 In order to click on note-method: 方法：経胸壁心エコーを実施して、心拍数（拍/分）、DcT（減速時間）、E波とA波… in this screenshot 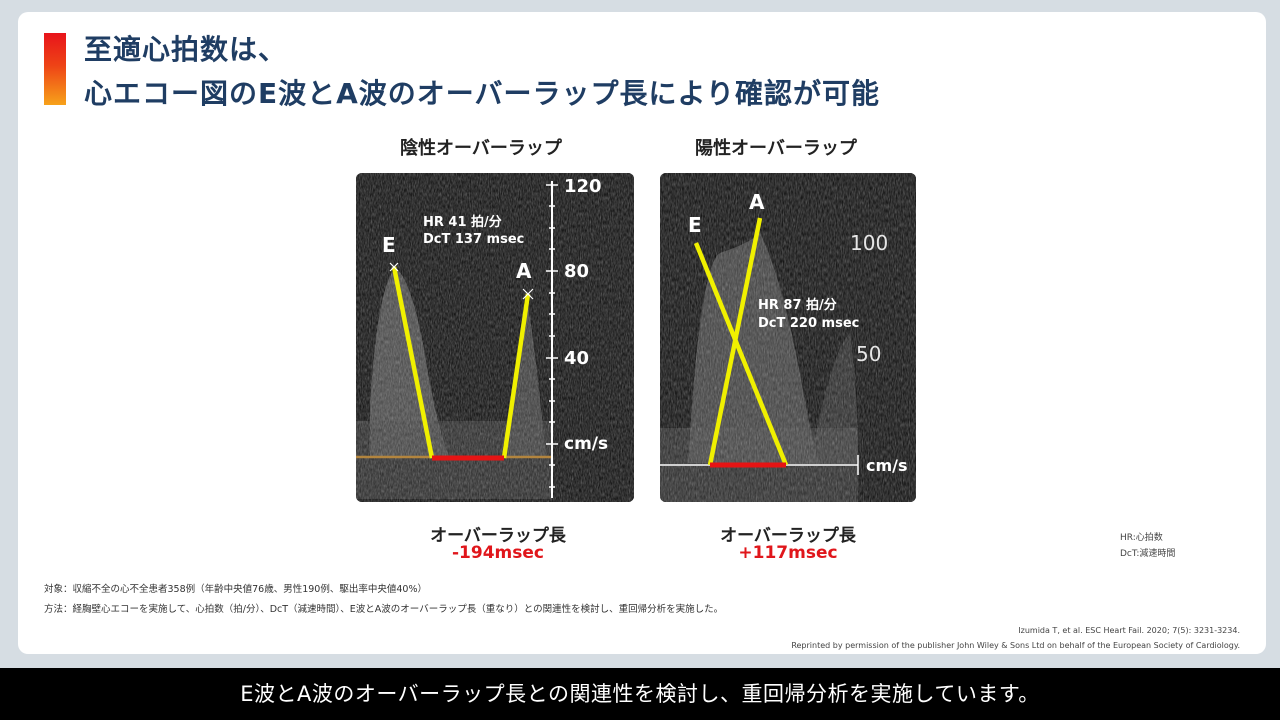, I will do `click(384, 609)`.